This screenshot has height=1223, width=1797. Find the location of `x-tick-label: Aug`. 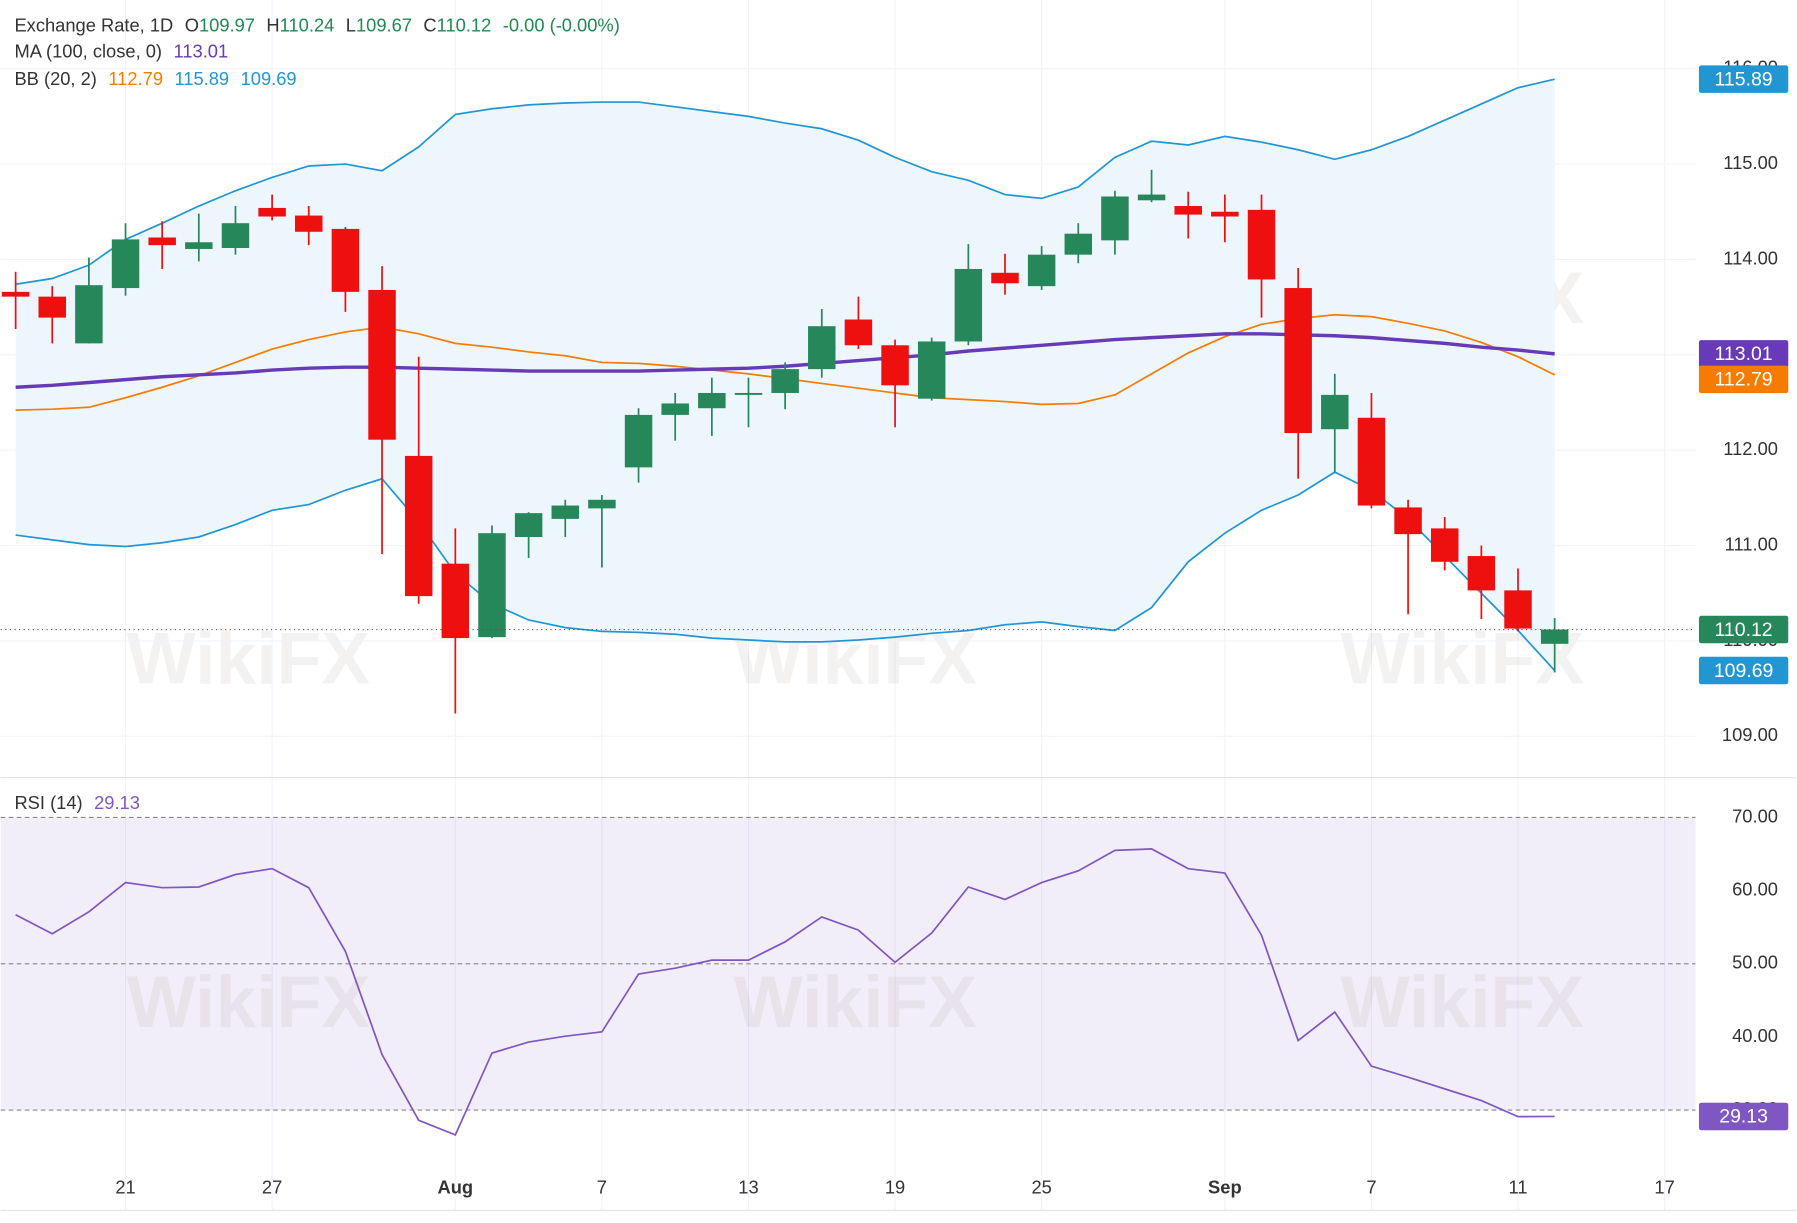

x-tick-label: Aug is located at coordinates (456, 1186).